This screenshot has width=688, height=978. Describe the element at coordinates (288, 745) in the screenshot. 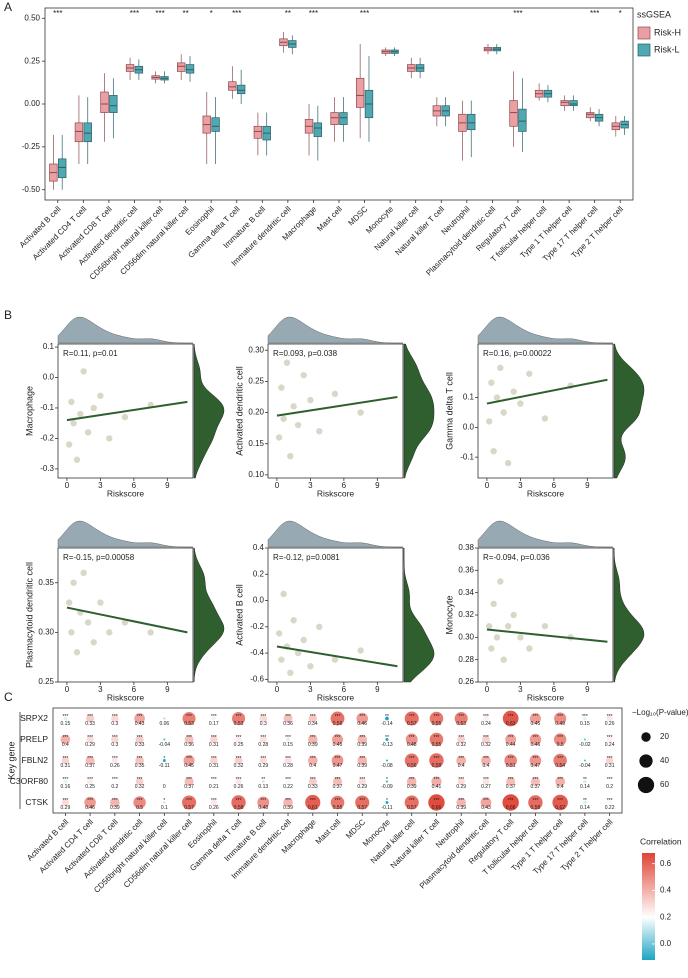

I see `value-label: 0.15` at that location.